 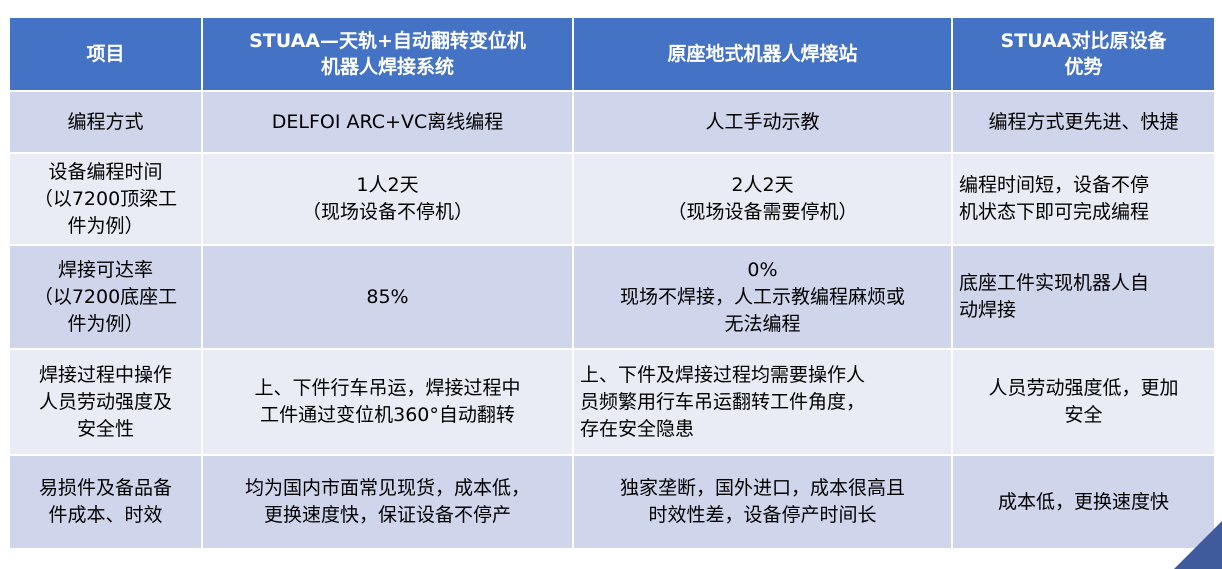 What do you see at coordinates (1083, 402) in the screenshot?
I see `cell-advantage: 人员劳动强度低，更加 安全` at bounding box center [1083, 402].